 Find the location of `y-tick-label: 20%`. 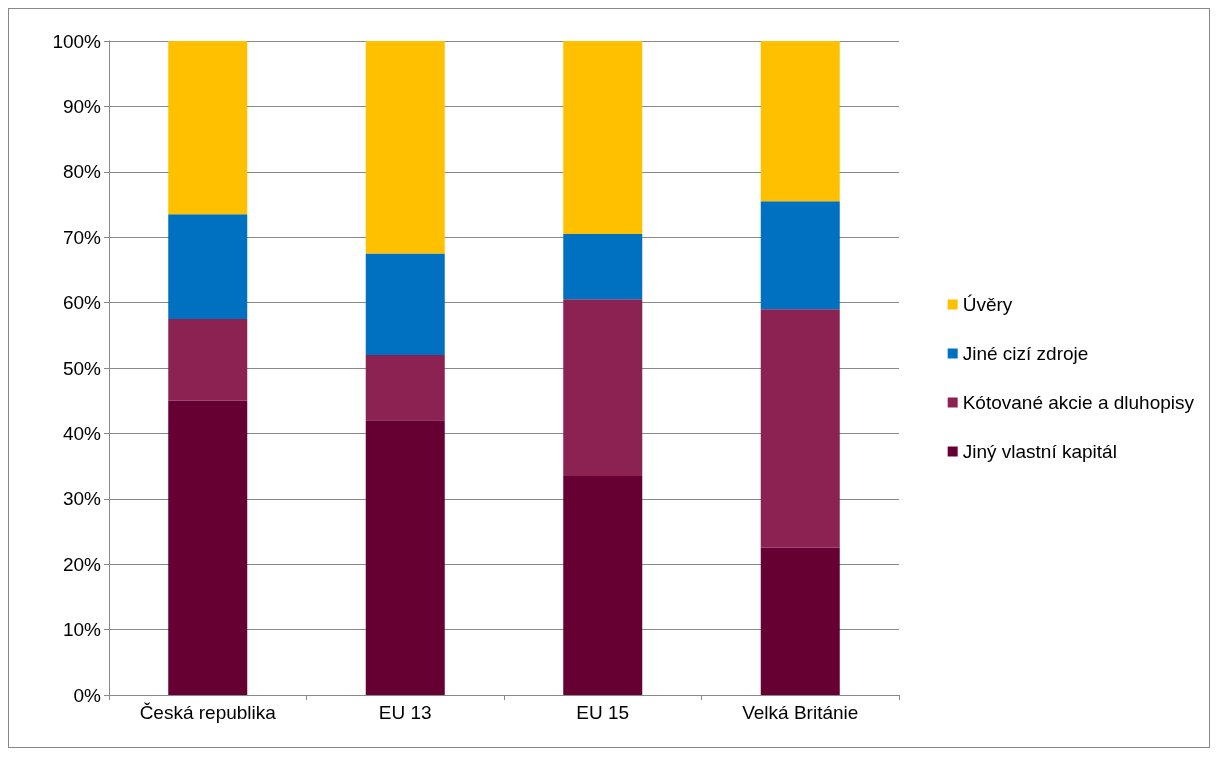

y-tick-label: 20% is located at coordinates (82, 564).